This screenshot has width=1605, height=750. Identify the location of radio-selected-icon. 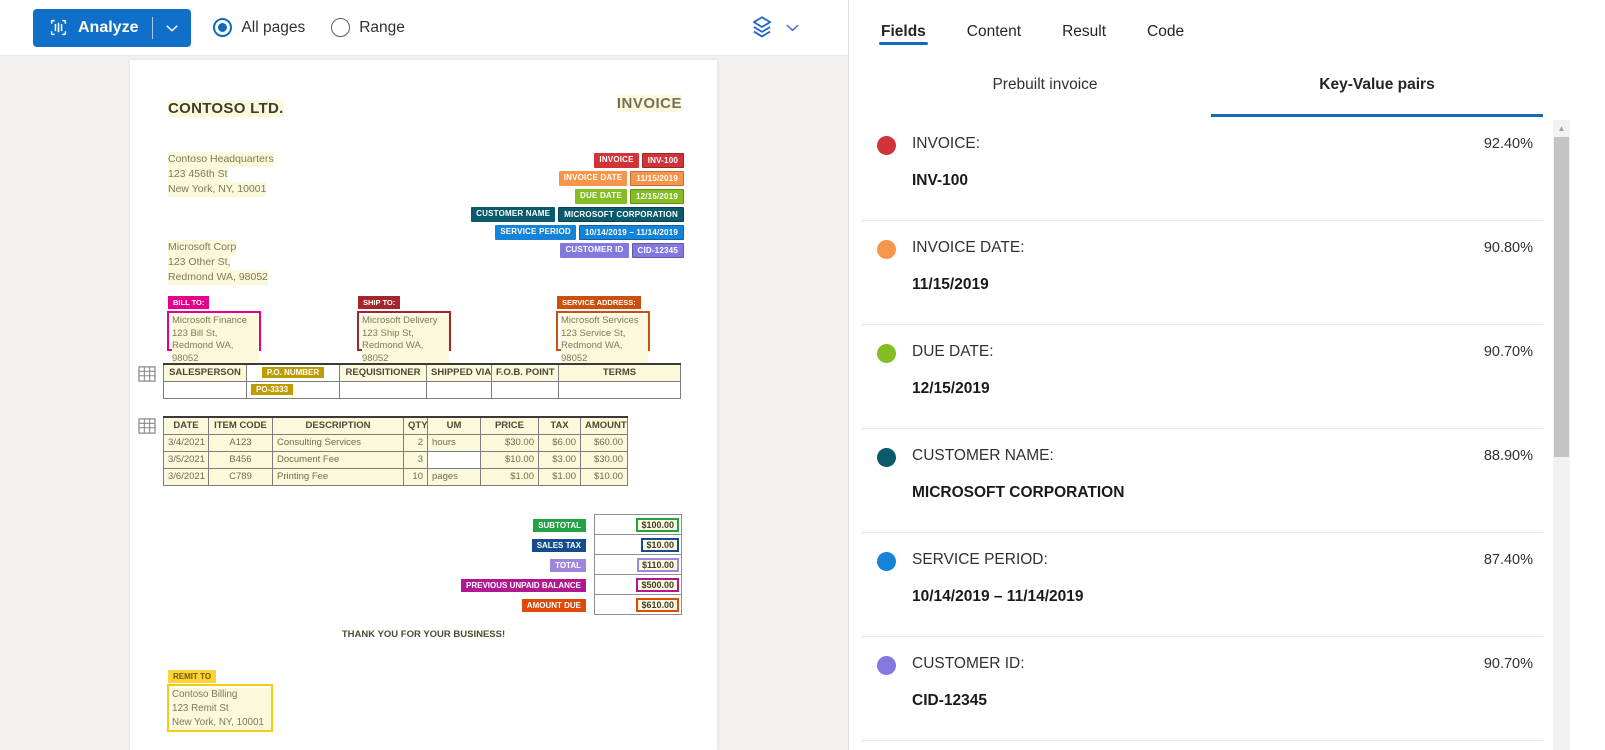
(223, 27).